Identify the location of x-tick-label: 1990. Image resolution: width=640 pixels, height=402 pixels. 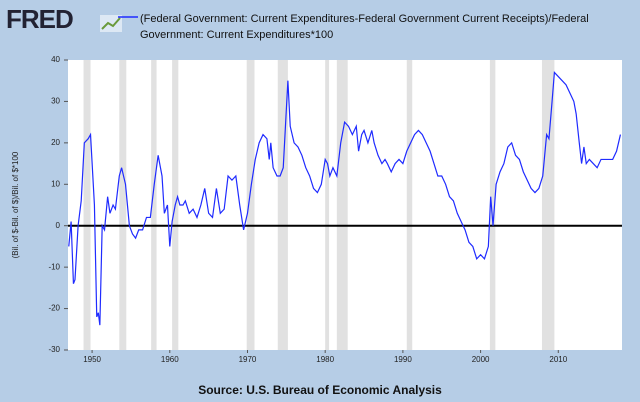
(403, 359).